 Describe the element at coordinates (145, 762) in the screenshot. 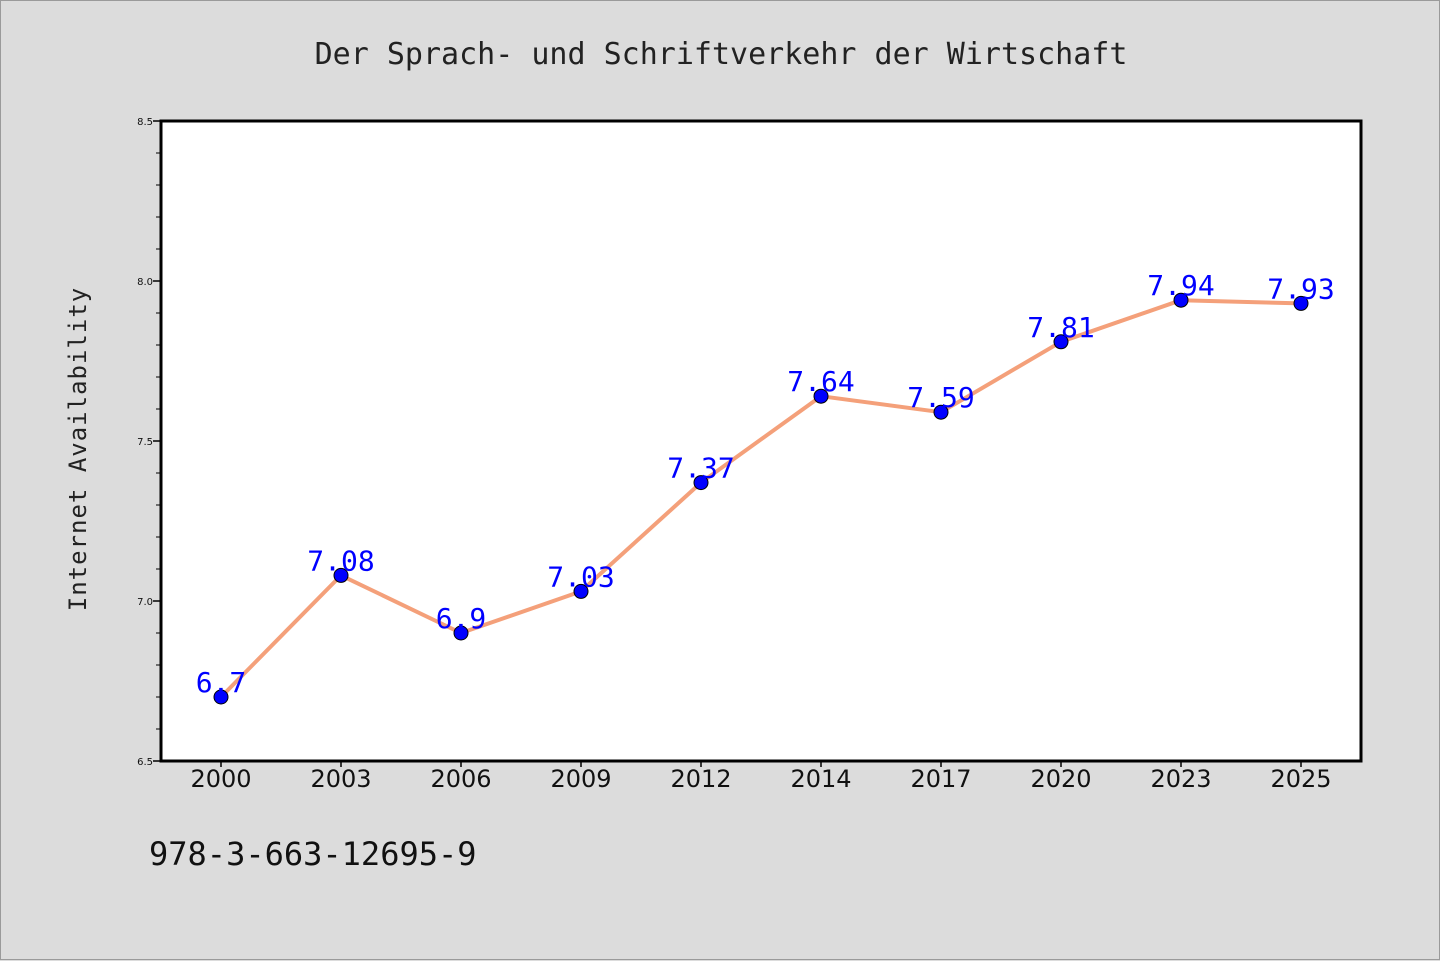

I see `y-tick-label: 6.5` at that location.